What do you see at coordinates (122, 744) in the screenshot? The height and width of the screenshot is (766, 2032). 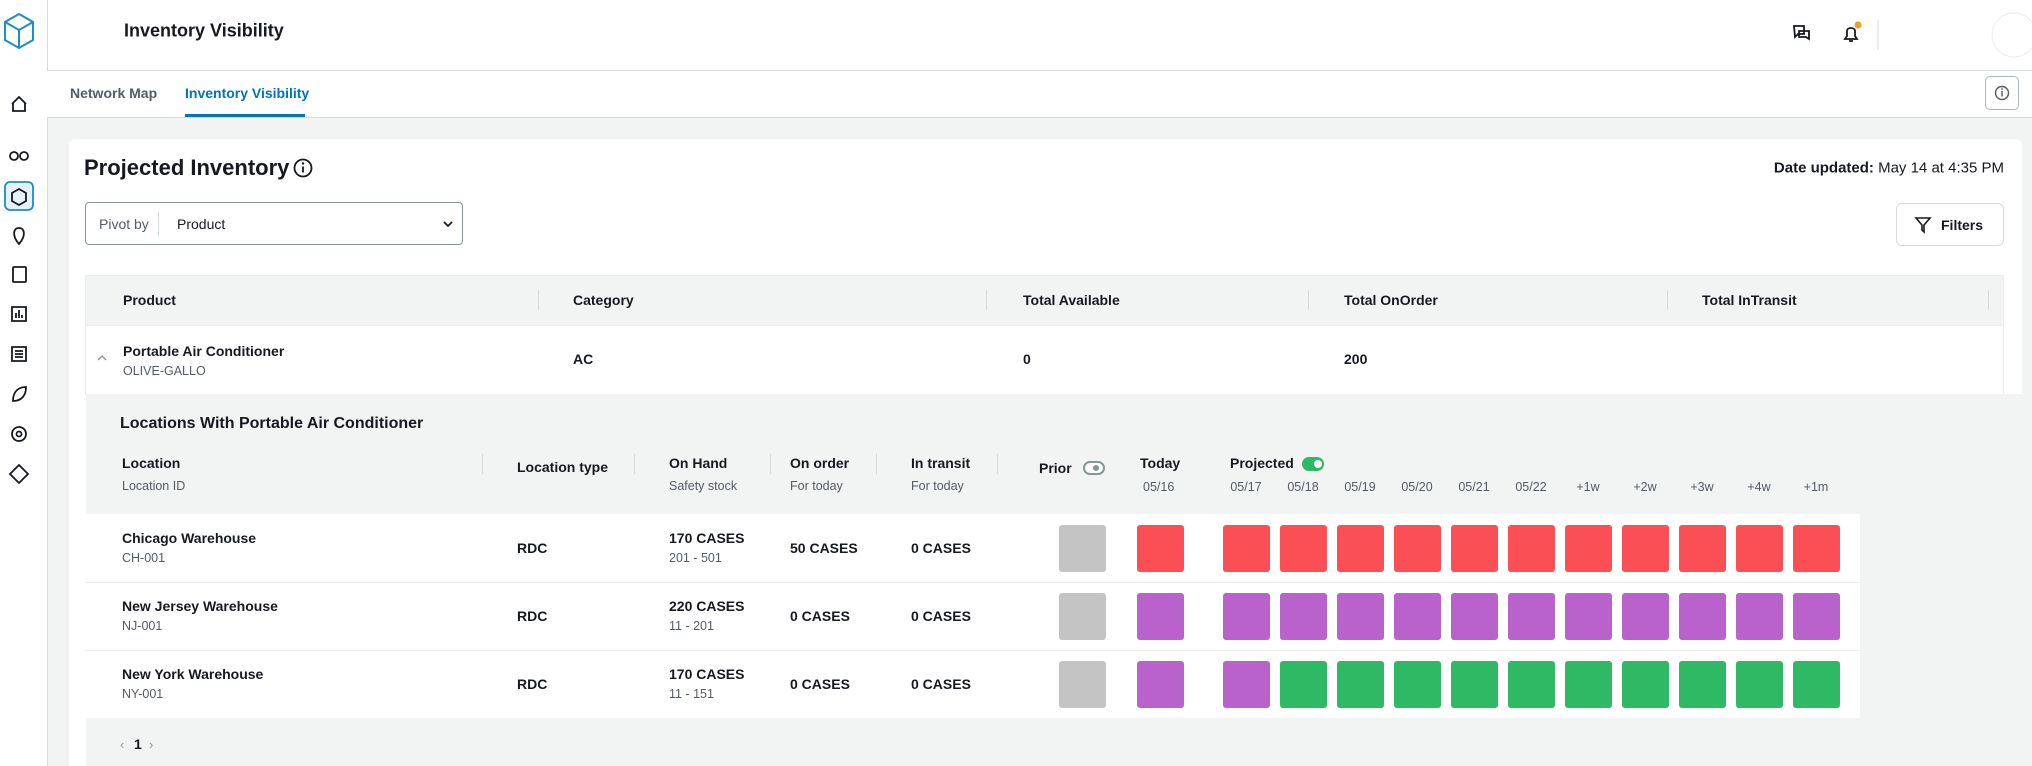 I see `page-prev: ‹` at bounding box center [122, 744].